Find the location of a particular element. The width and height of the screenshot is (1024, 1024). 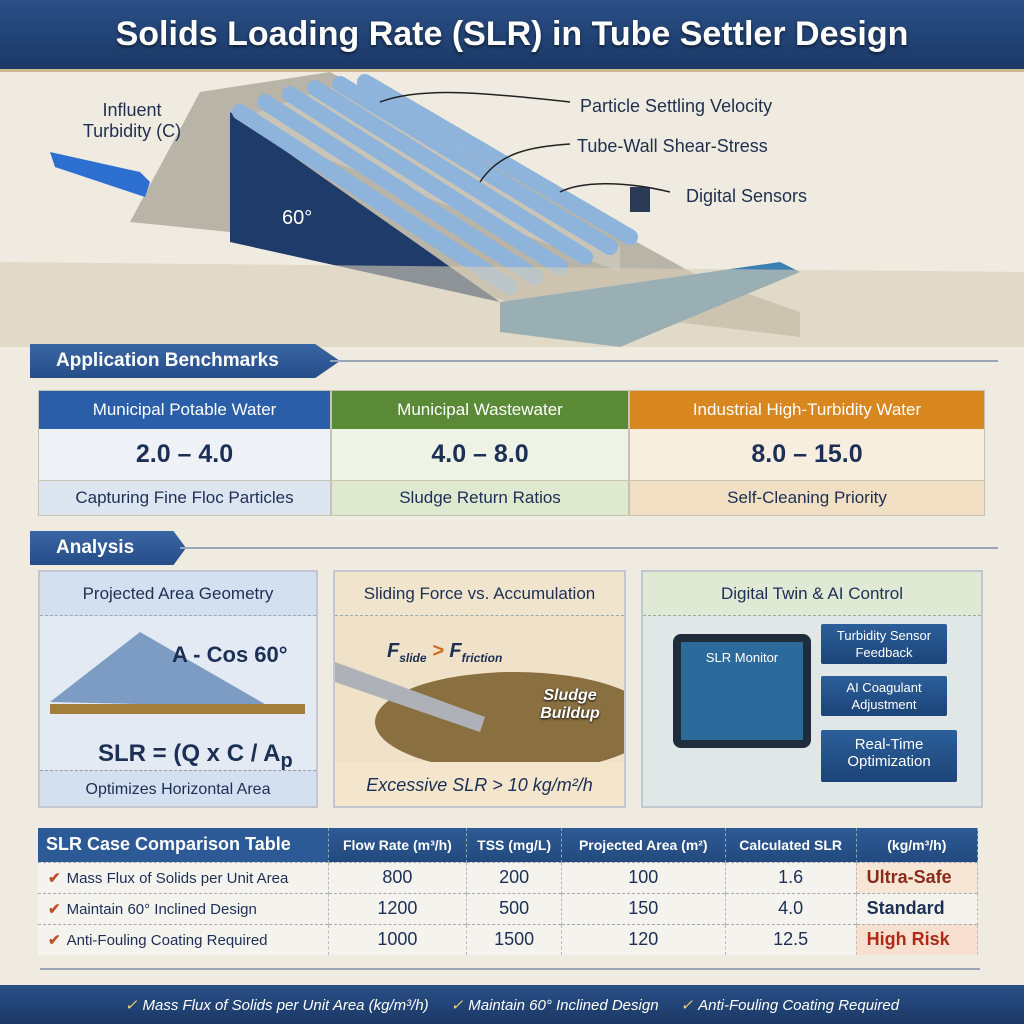

panel-title: Sliding Force vs. Accumulation is located at coordinates (479, 594).